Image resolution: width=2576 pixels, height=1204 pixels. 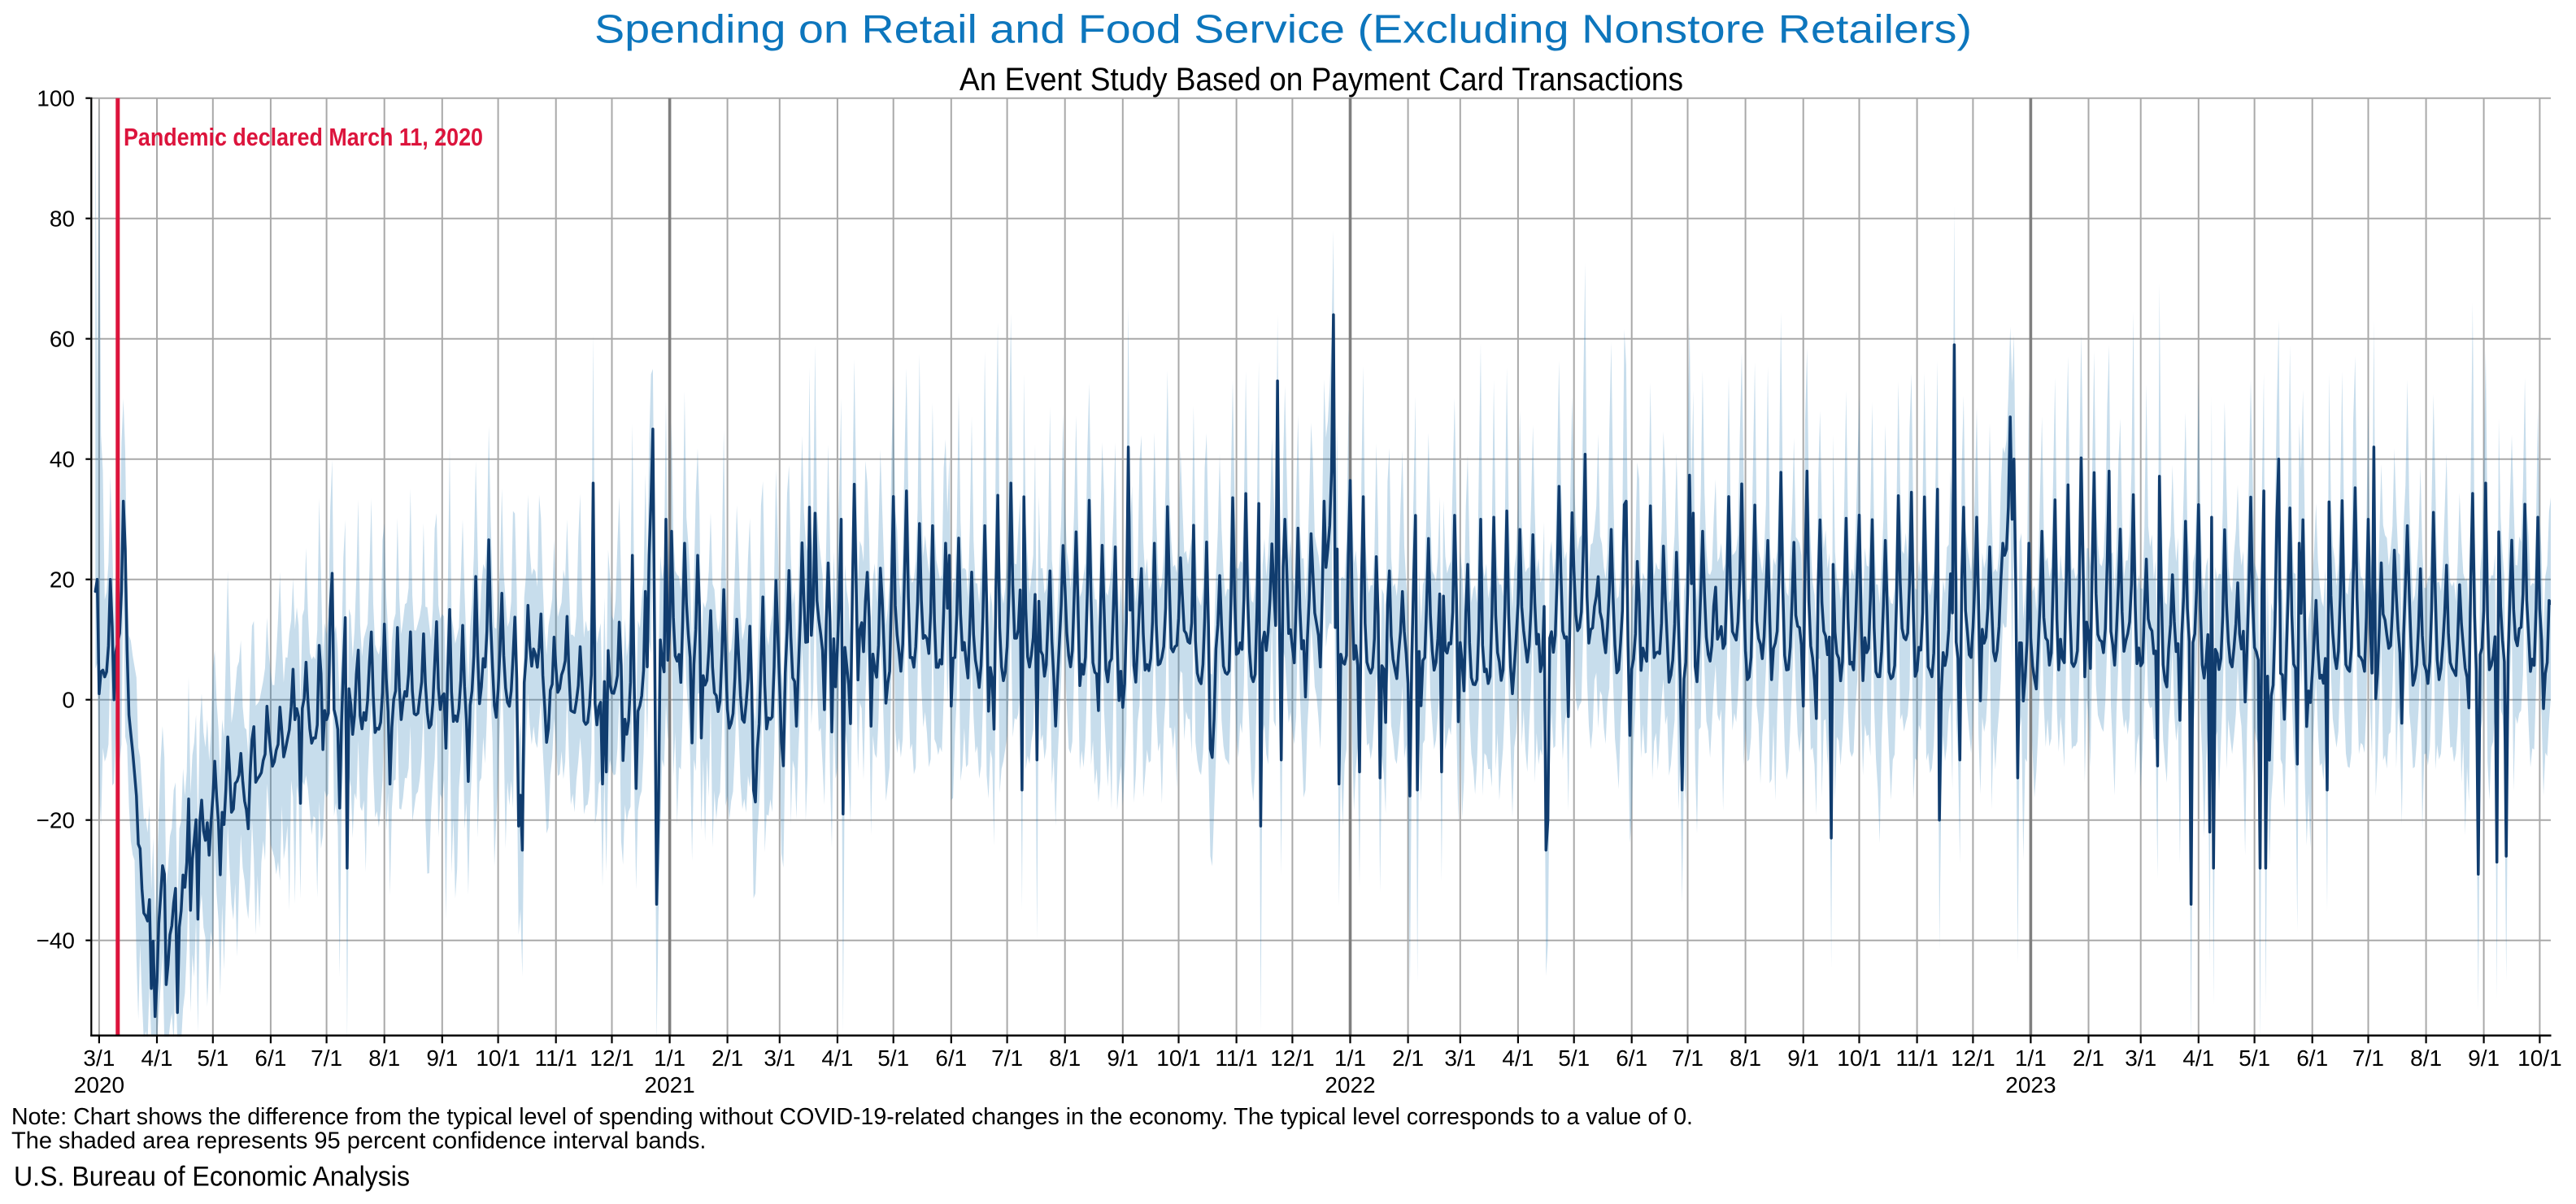 I want to click on svg-text: 2021, so click(x=669, y=1085).